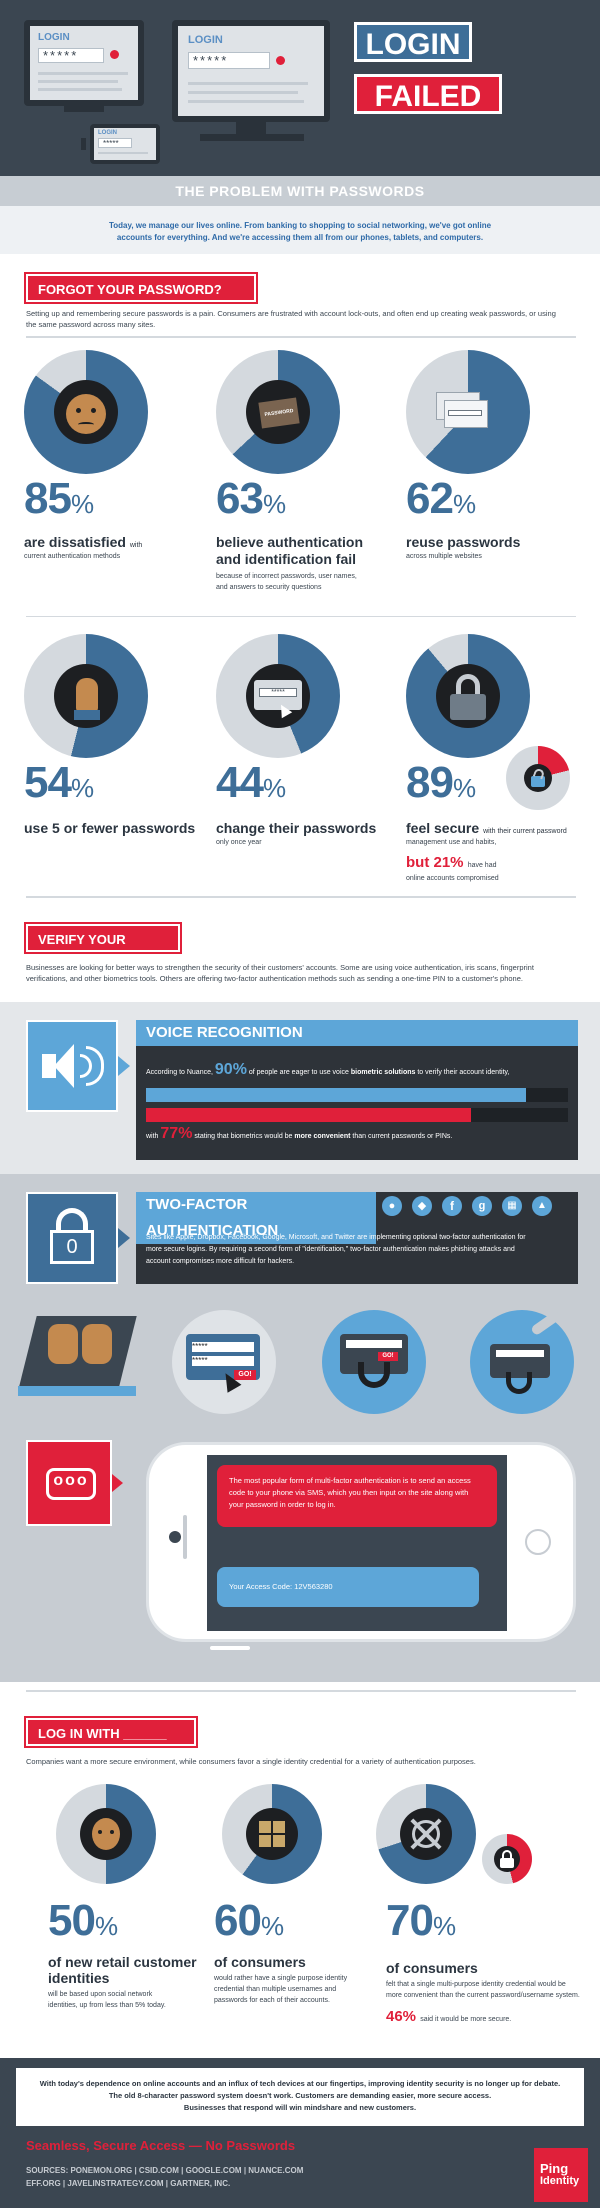 Image resolution: width=600 pixels, height=2208 pixels. I want to click on speaker-icon, so click(49, 1066).